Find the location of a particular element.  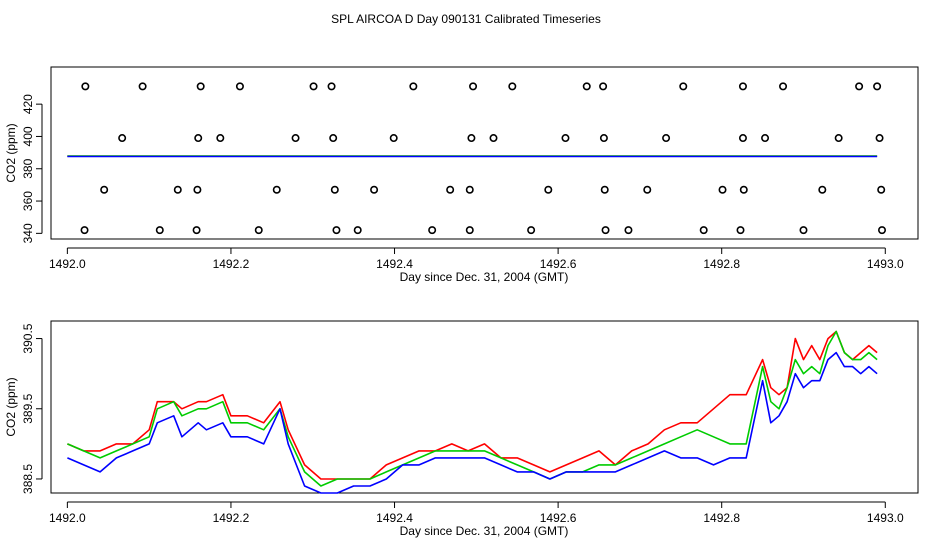

y-tick-label: 389.5 is located at coordinates (28, 408).